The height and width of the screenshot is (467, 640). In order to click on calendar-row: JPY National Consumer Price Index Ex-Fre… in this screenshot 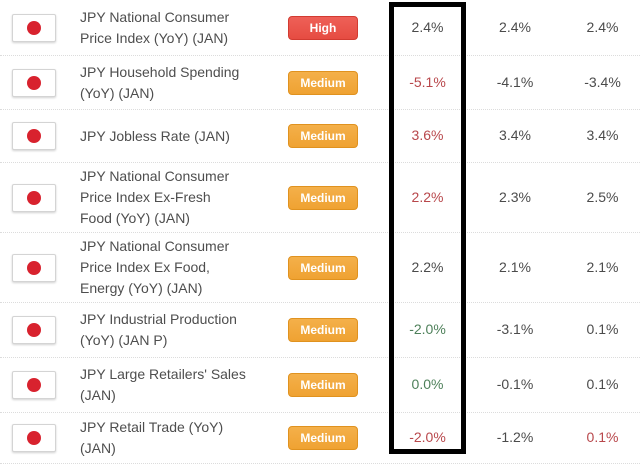, I will do `click(320, 198)`.